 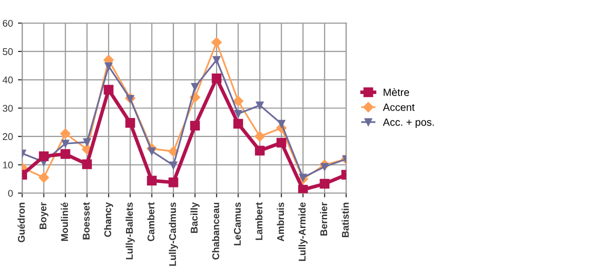 What do you see at coordinates (345, 220) in the screenshot?
I see `x-tick-label: Batistin` at bounding box center [345, 220].